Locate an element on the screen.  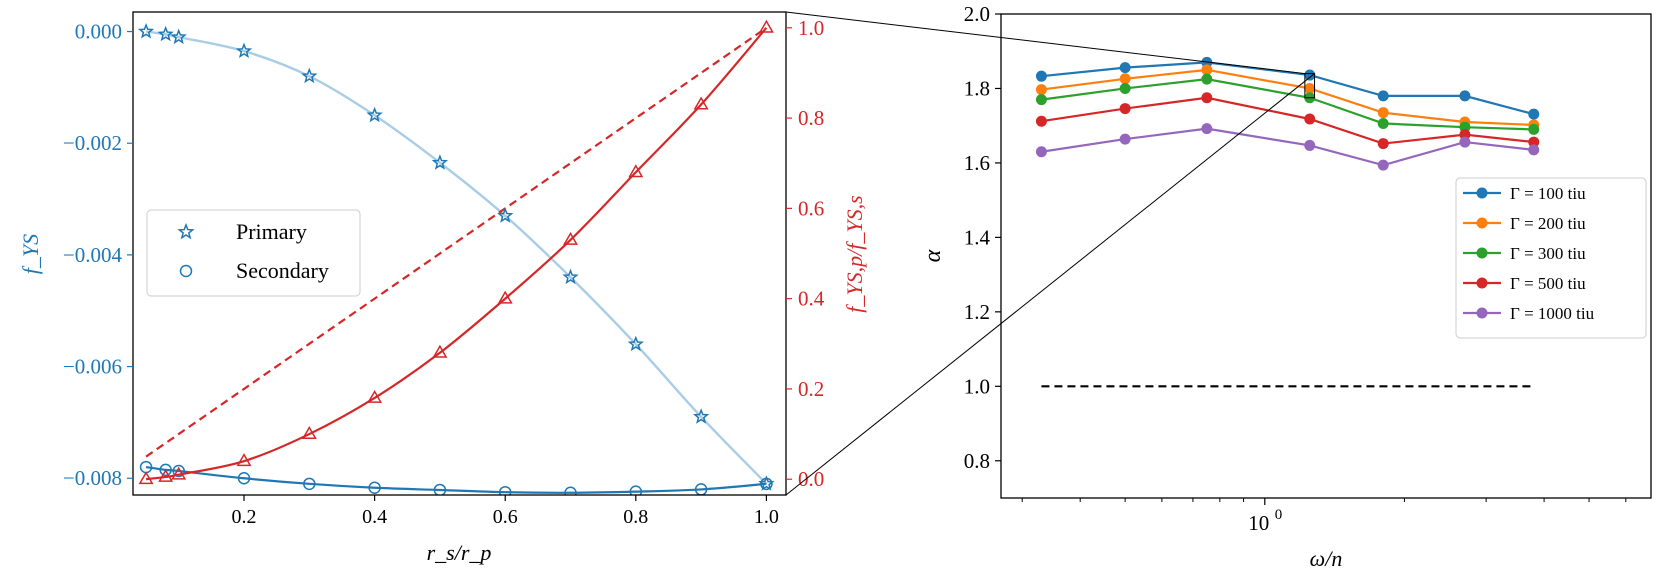
right-y-tick-label: 1.0 is located at coordinates (977, 386).